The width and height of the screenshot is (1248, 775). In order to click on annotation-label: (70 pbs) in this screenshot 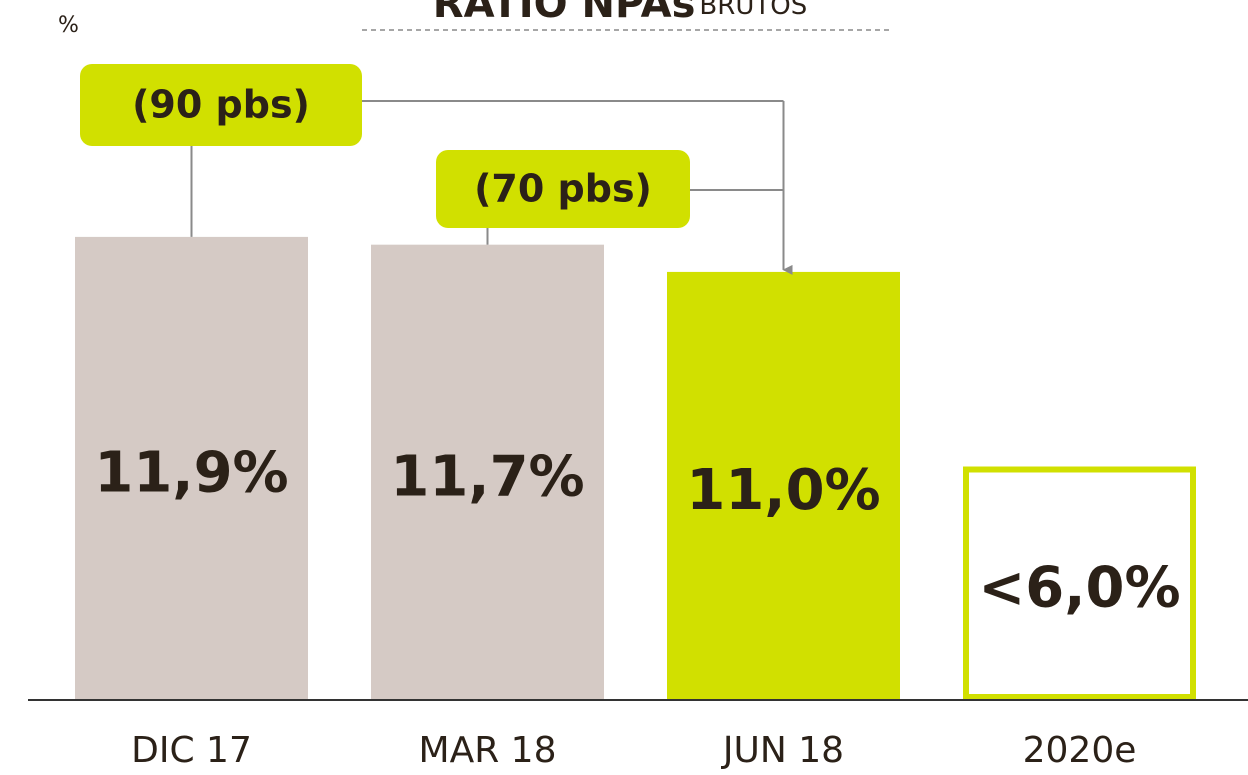, I will do `click(563, 189)`.